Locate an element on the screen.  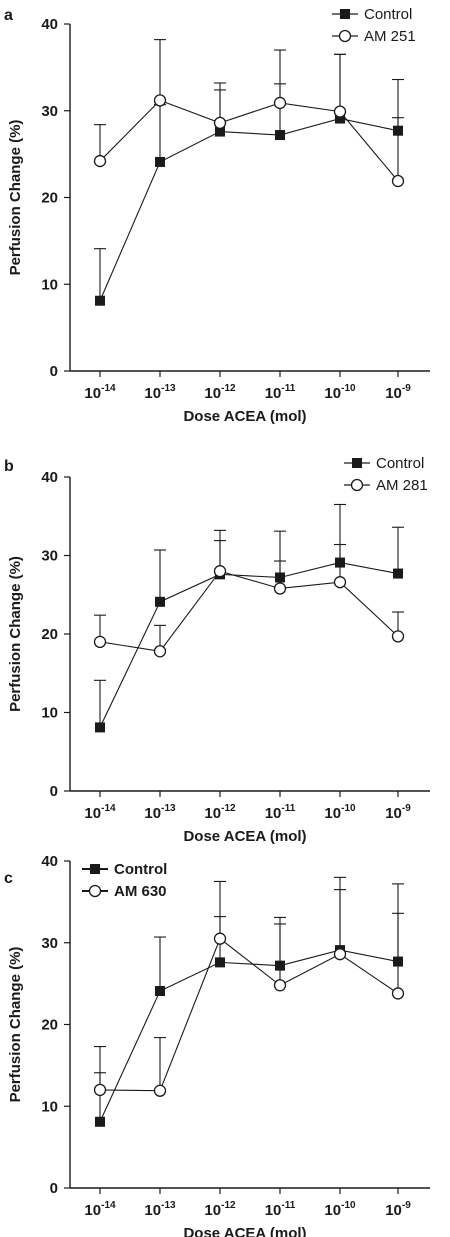
legend: Control AM 251 is located at coordinates (374, 25).